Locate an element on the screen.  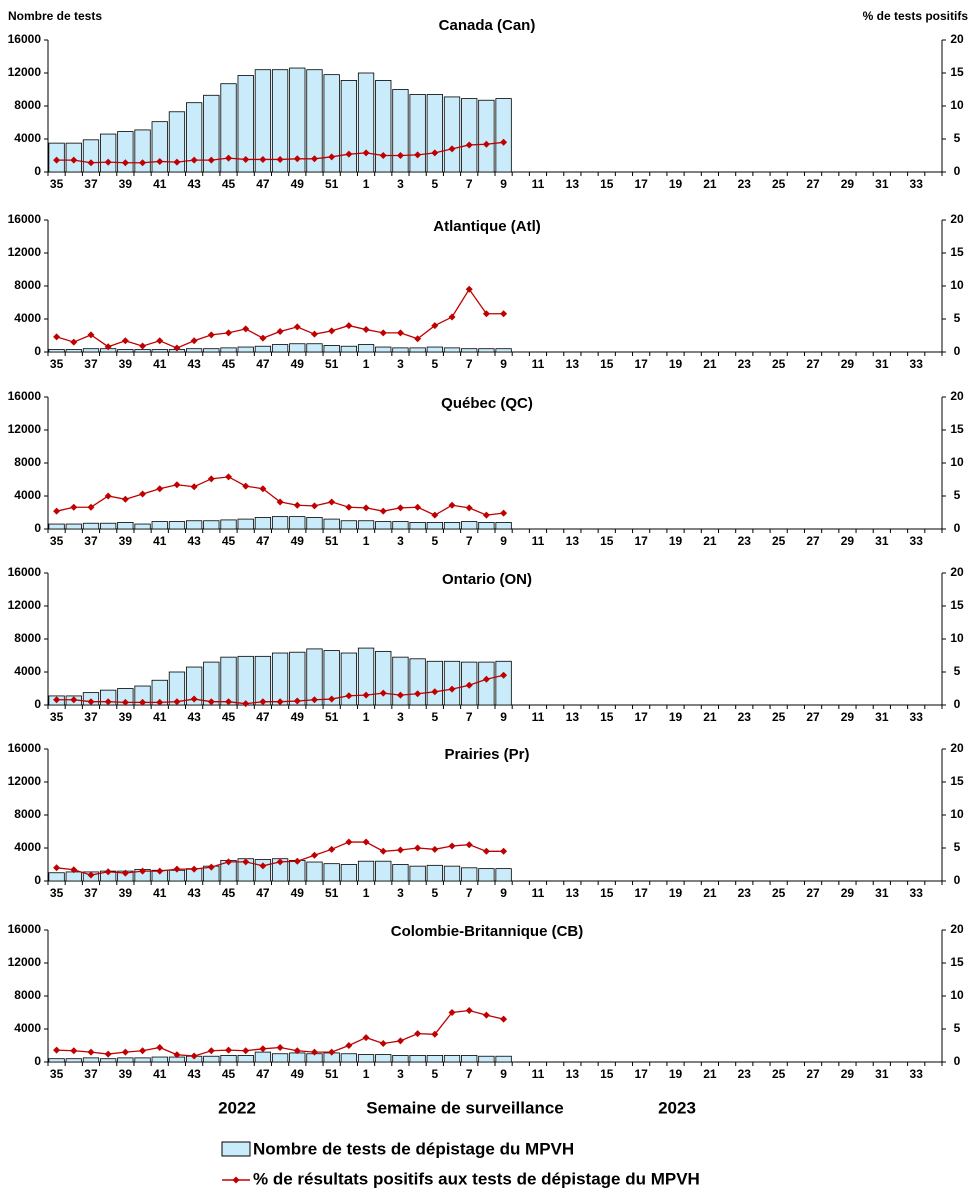
x-tick-label: 37 is located at coordinates (91, 184).